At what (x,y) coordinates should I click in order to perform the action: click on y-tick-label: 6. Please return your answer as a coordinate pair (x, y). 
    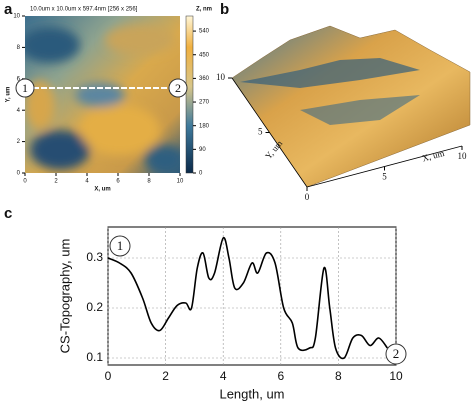
    Looking at the image, I should click on (19, 79).